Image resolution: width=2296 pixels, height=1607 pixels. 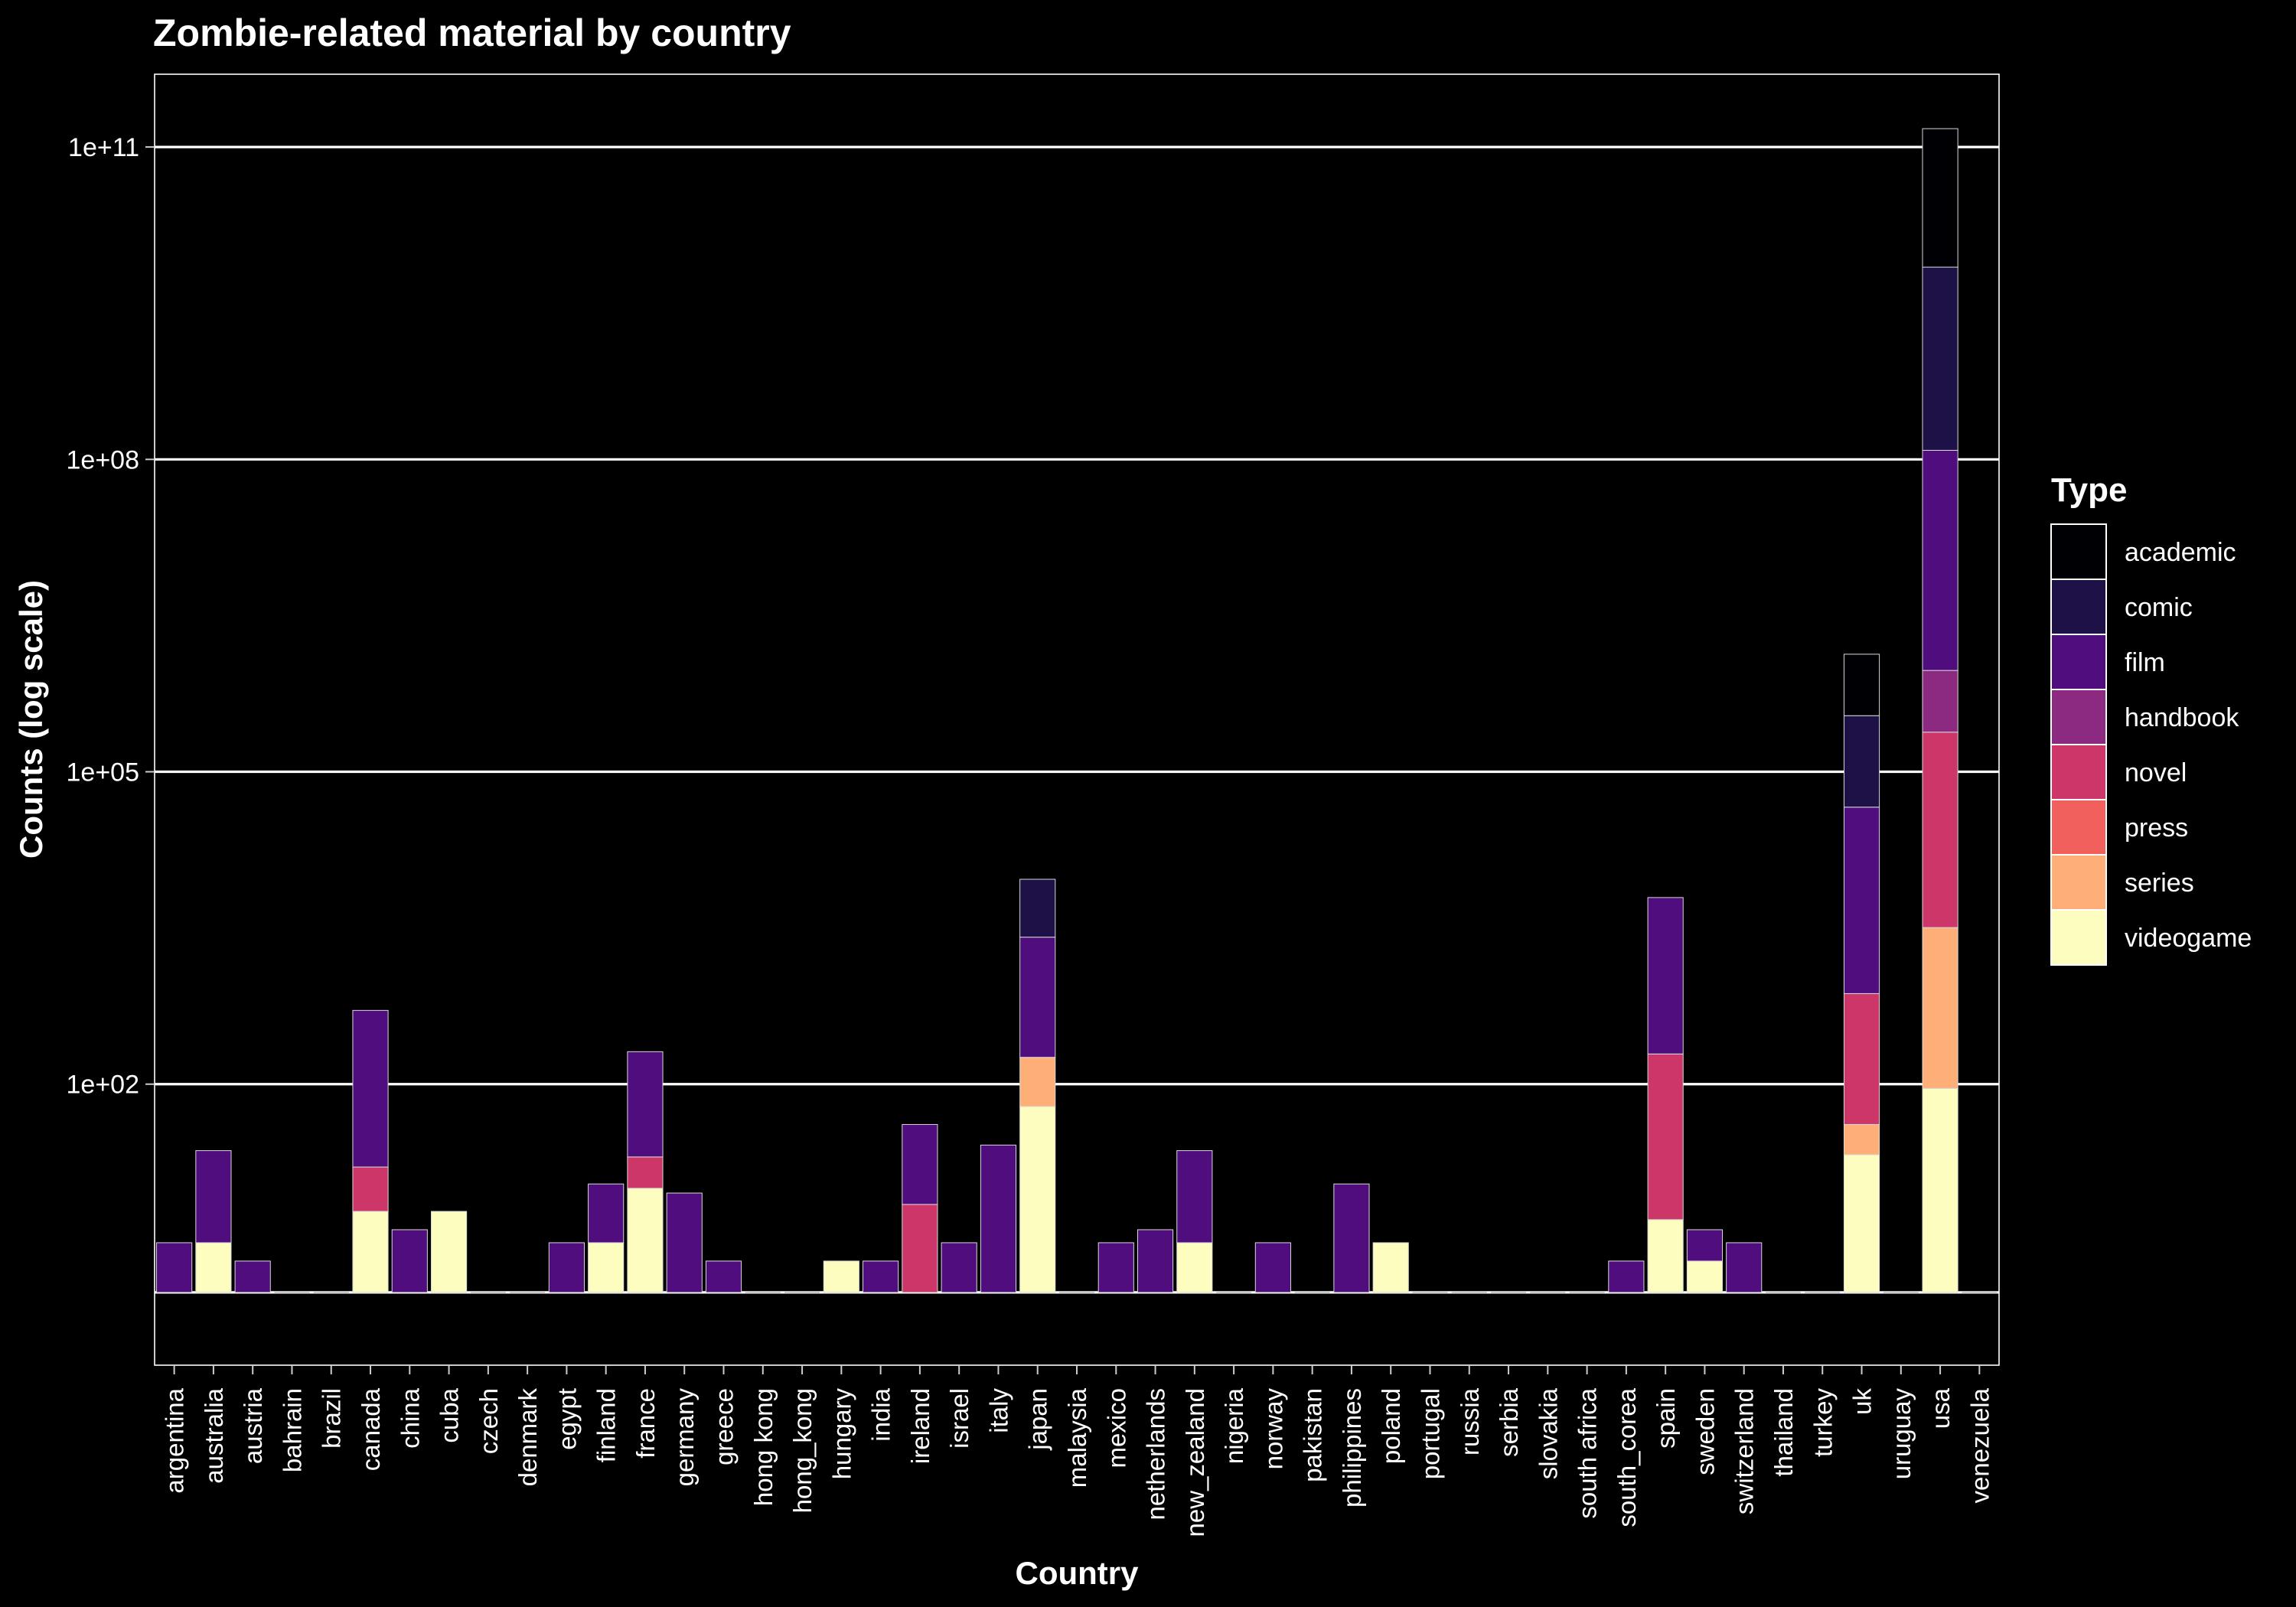 What do you see at coordinates (1234, 1426) in the screenshot?
I see `x-tick-label: nigeria` at bounding box center [1234, 1426].